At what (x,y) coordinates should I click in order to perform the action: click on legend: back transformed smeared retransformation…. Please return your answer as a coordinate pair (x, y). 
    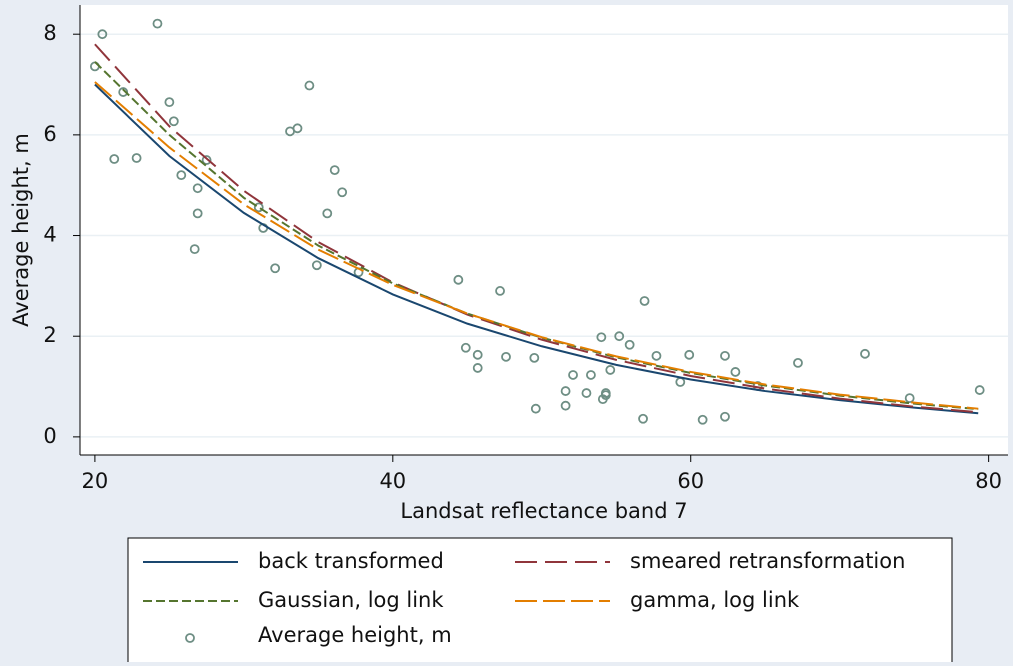
    Looking at the image, I should click on (524, 598).